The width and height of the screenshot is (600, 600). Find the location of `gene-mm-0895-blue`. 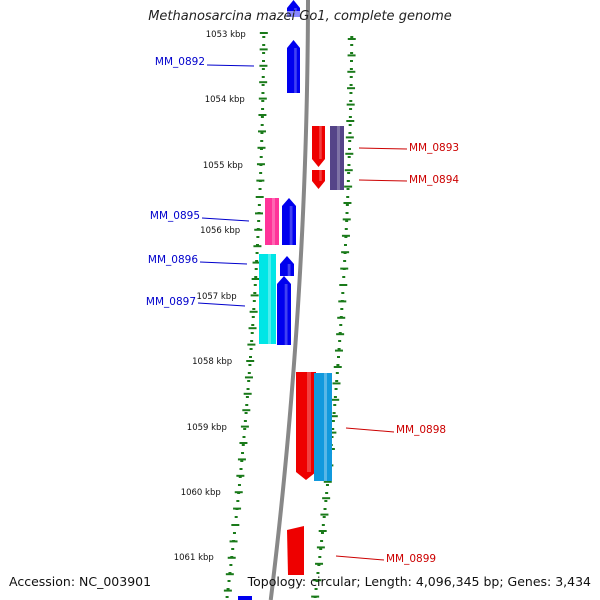

gene-mm-0895-blue is located at coordinates (289, 221).